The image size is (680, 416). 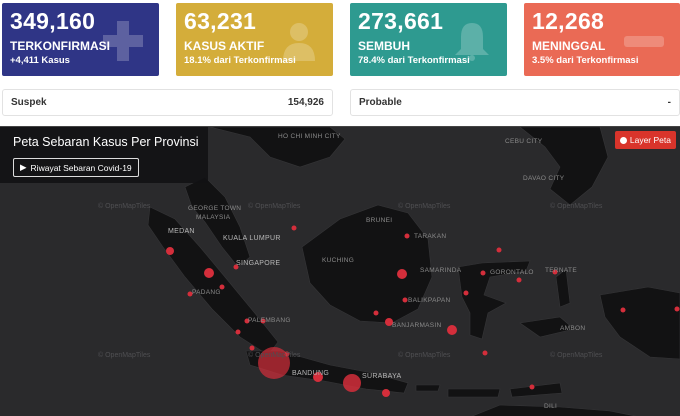 I want to click on map-label-davao: DAVAO CITY, so click(x=544, y=178).